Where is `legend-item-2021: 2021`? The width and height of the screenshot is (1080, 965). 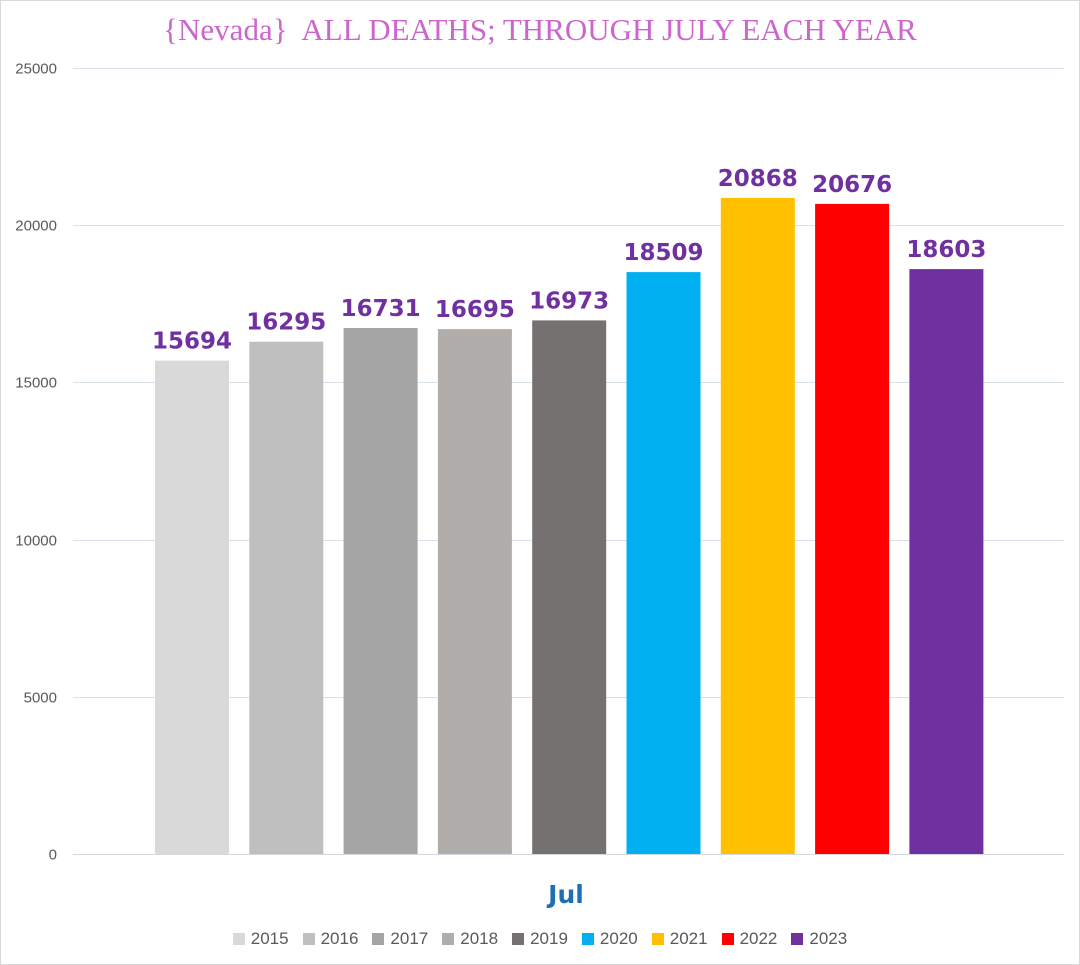
legend-item-2021: 2021 is located at coordinates (679, 939).